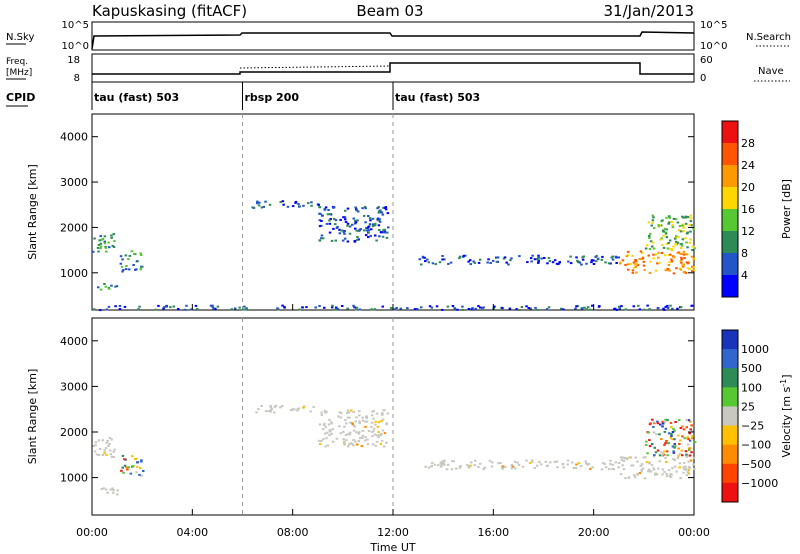 Image resolution: width=800 pixels, height=554 pixels. I want to click on colorbar-tick-label: 20, so click(748, 187).